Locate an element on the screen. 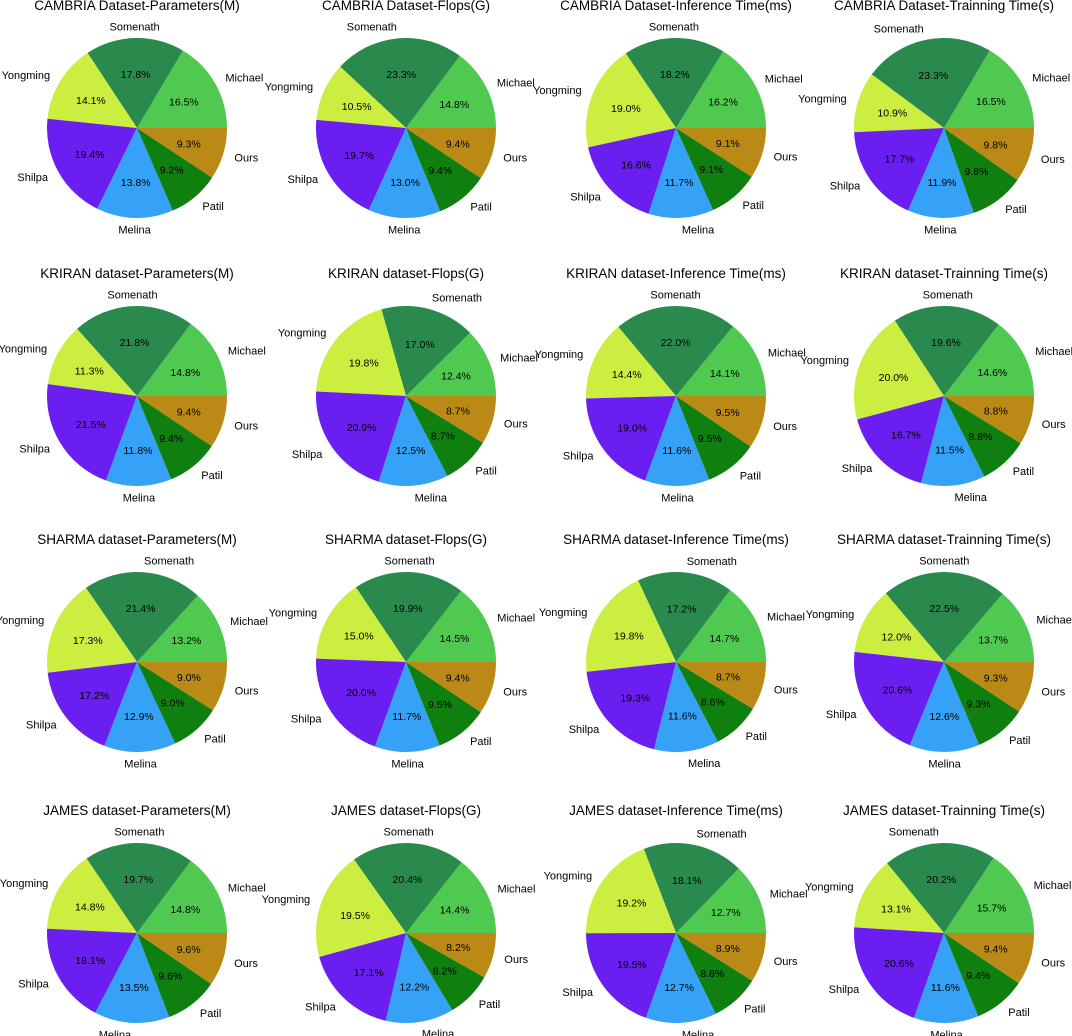 This screenshot has height=1036, width=1072. pie-slice-shilpa is located at coordinates (900, 440).